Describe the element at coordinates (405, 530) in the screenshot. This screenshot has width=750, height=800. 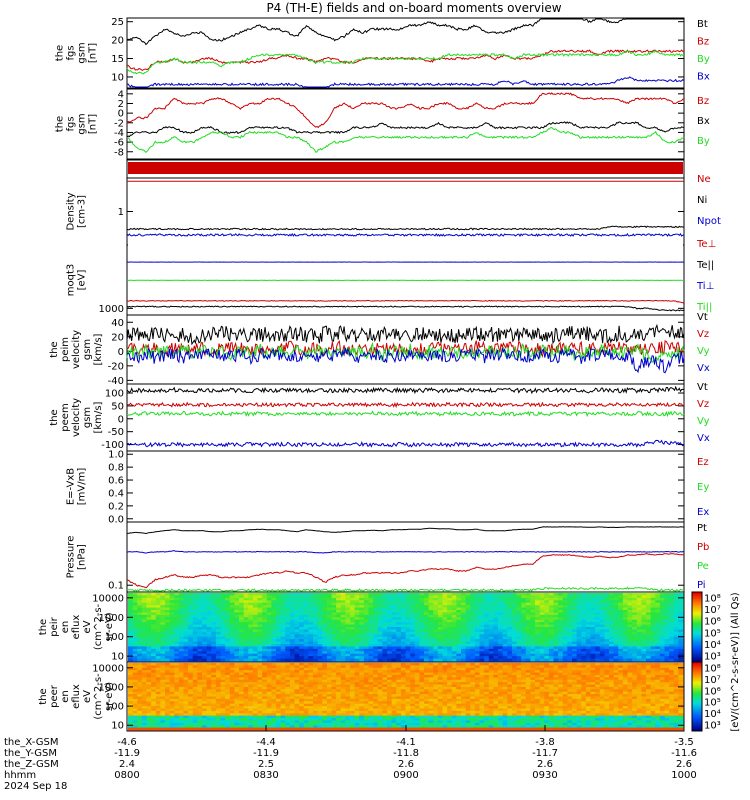
I see `series-line-Pt` at that location.